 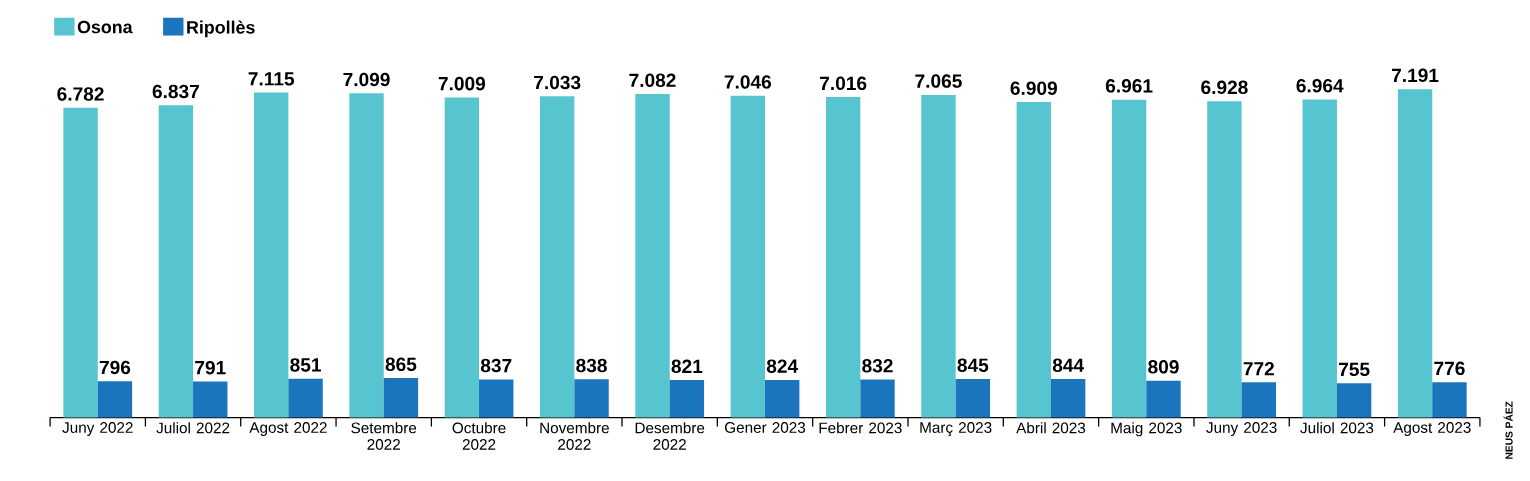 I want to click on data-label: 776, so click(x=1449, y=368).